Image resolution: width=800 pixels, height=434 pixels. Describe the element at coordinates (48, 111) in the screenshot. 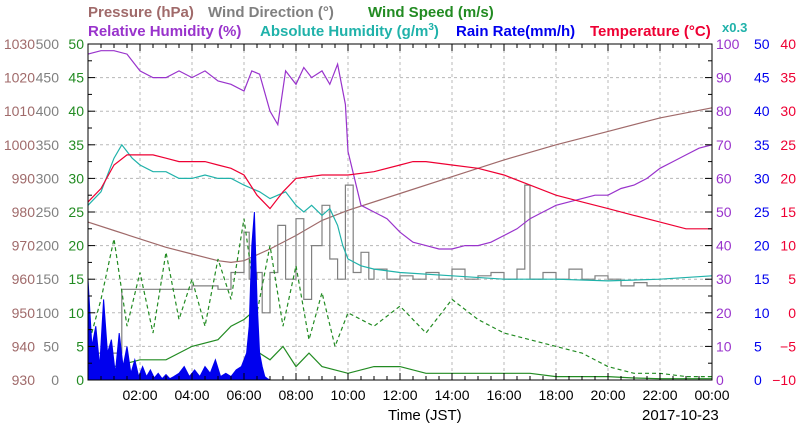

I see `y-tick-label-wind-direction: 400` at that location.